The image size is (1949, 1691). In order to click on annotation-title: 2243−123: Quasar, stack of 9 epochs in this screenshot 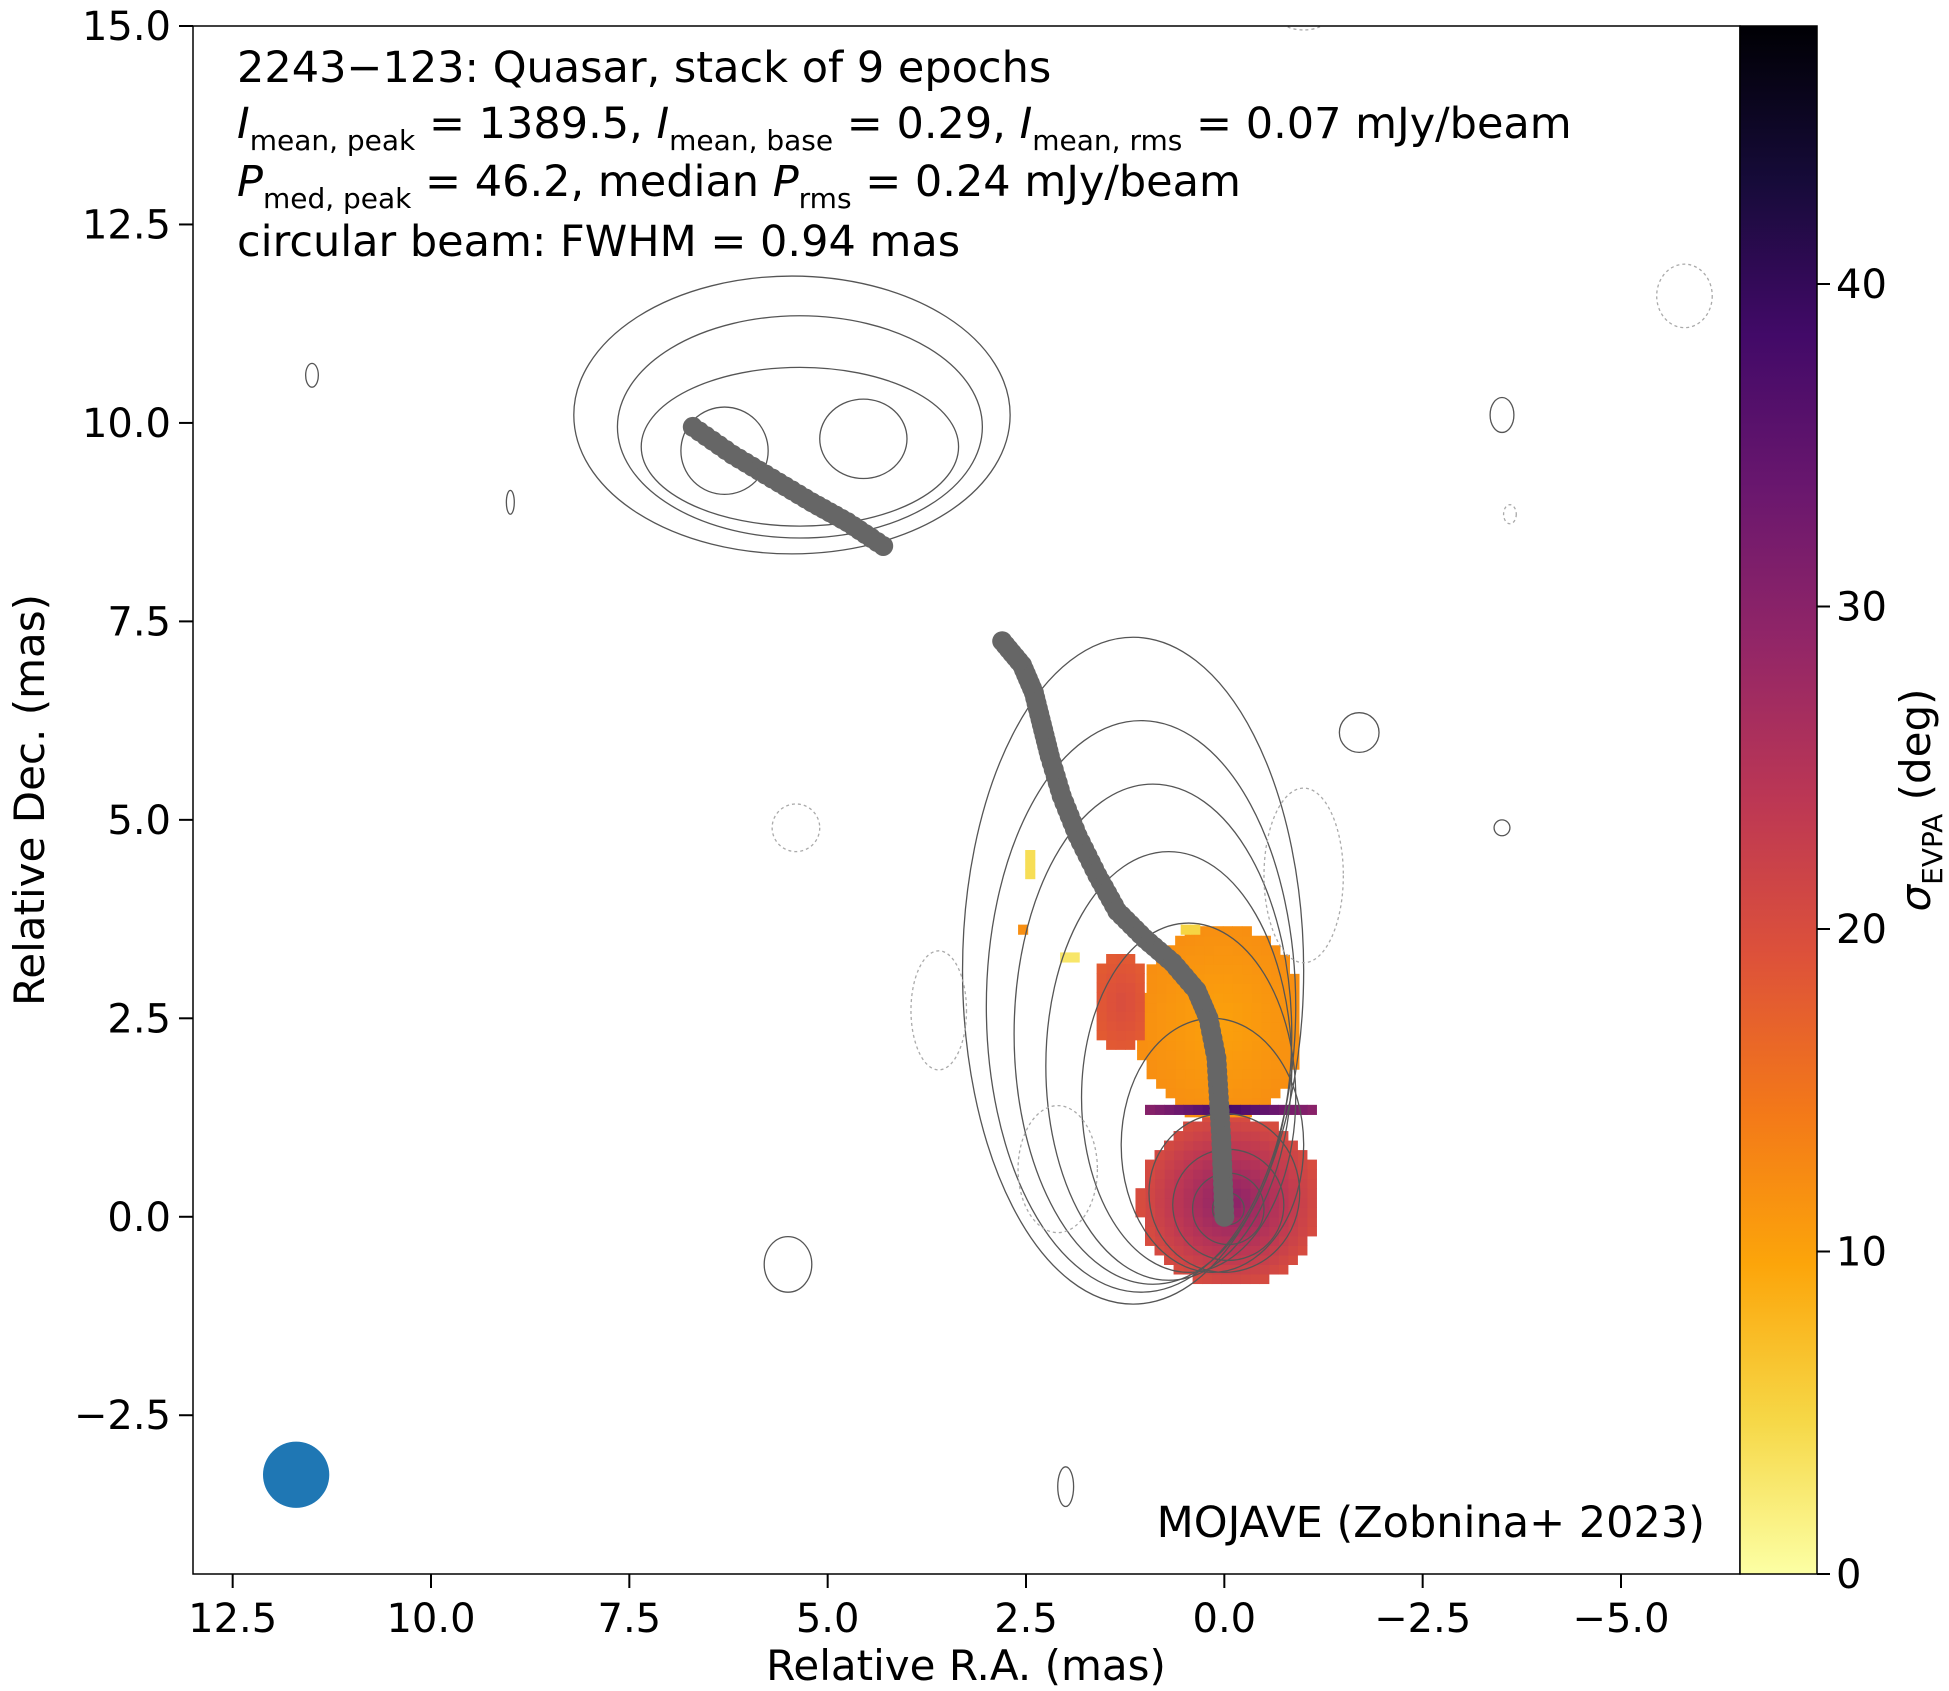, I will do `click(644, 68)`.